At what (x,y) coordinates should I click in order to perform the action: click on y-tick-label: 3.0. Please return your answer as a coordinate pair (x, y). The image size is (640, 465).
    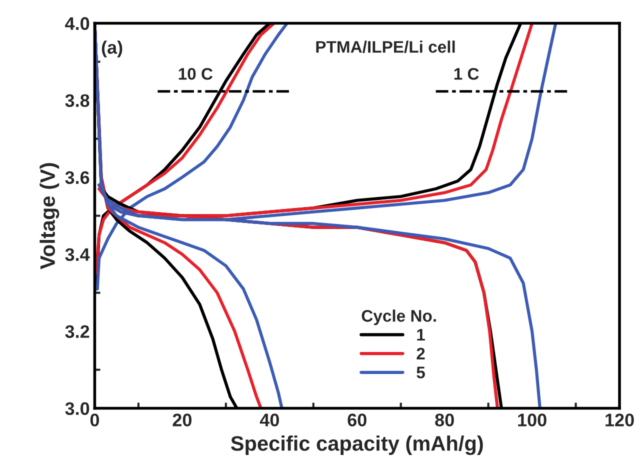
    Looking at the image, I should click on (77, 409).